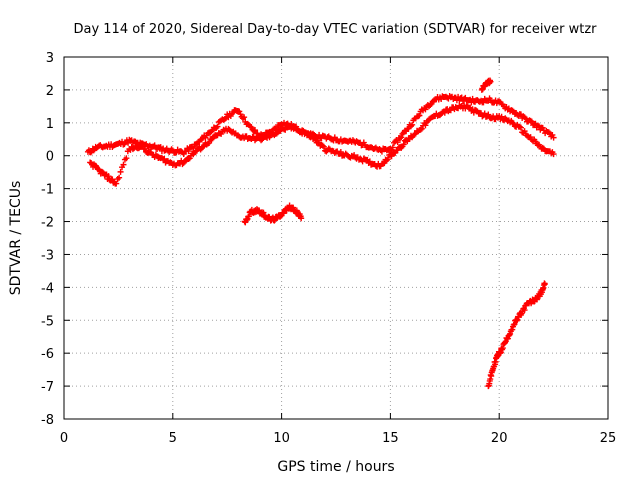 This screenshot has width=640, height=480. I want to click on x-tick-label: 10, so click(281, 438).